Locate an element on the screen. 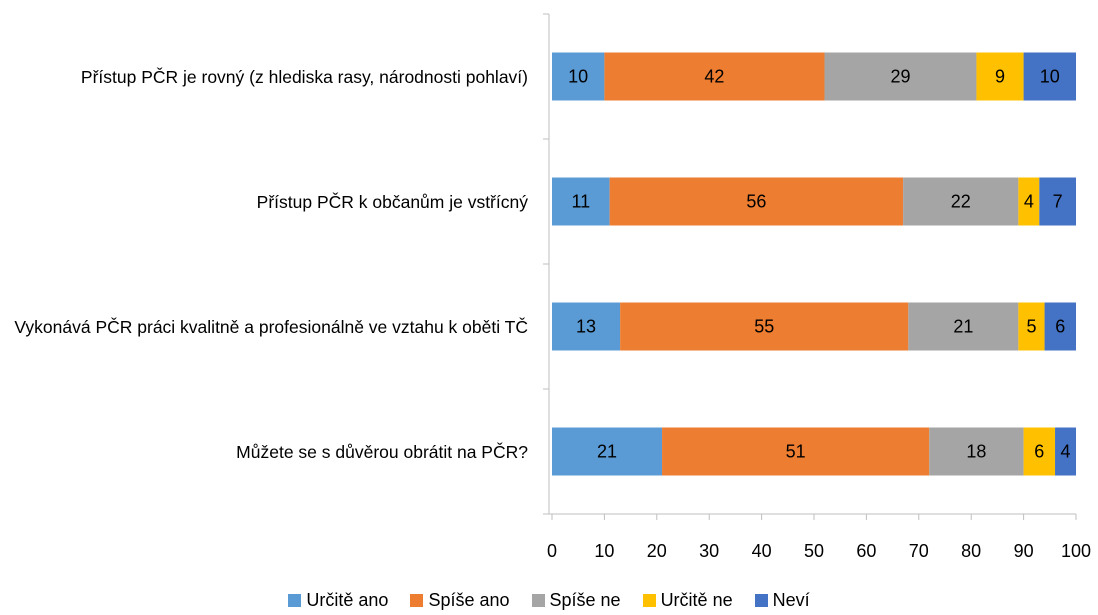 The width and height of the screenshot is (1098, 615). legend-item: Neví is located at coordinates (782, 600).